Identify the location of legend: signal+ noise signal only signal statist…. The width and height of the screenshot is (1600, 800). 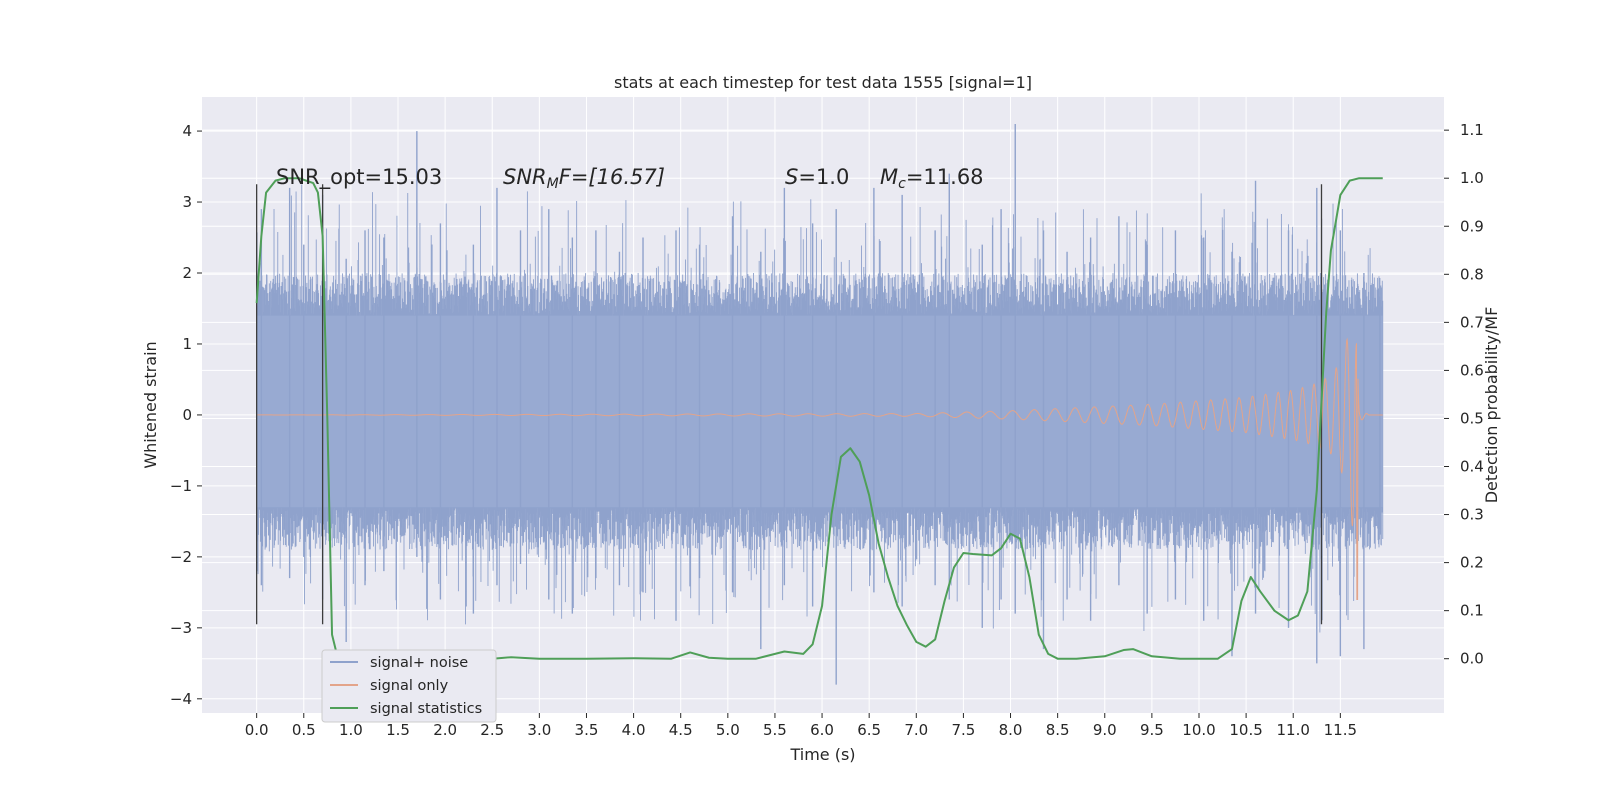
(409, 686).